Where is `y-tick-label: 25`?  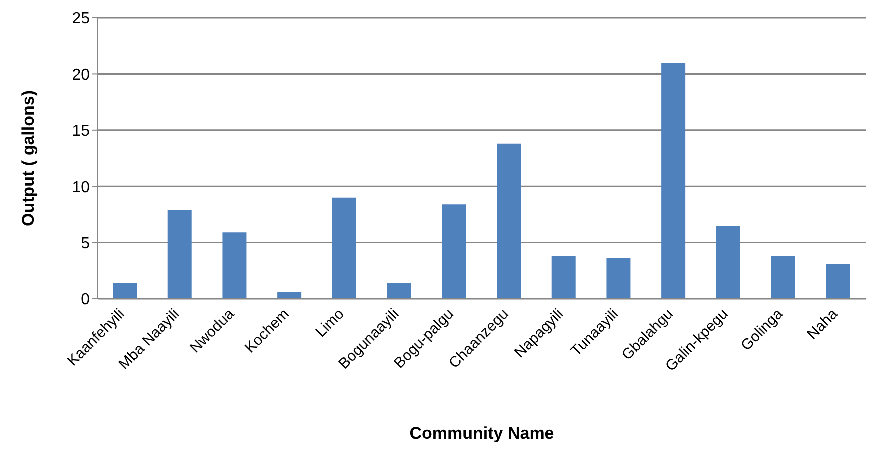
y-tick-label: 25 is located at coordinates (81, 19).